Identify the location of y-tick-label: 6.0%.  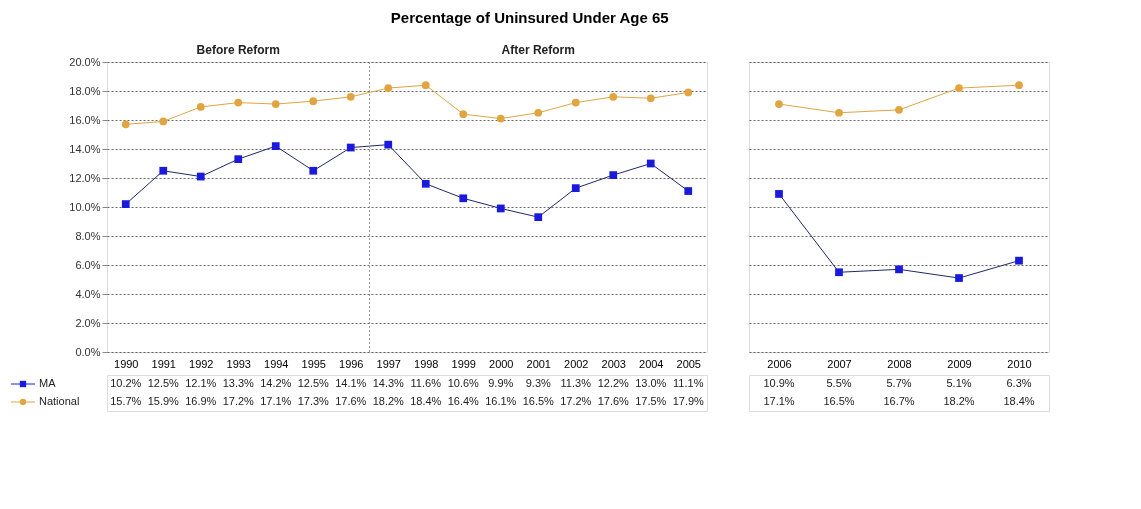
(88, 264).